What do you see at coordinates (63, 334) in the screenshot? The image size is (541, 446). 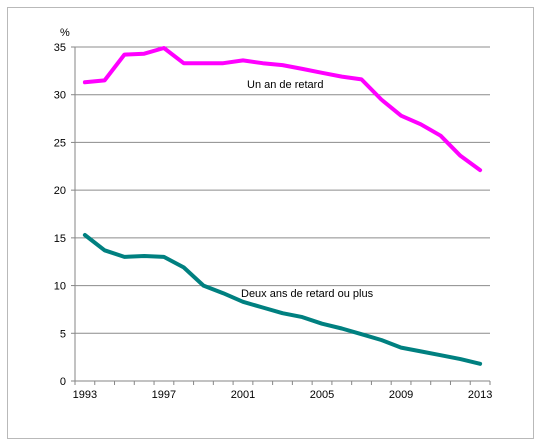 I see `y-tick-label: 5` at bounding box center [63, 334].